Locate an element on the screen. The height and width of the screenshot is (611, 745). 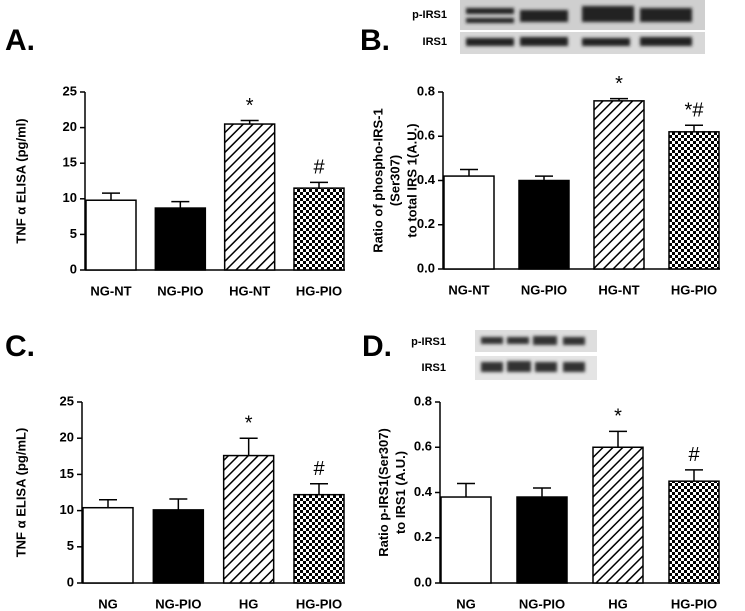
y-axis-label: TNF α ELISA (pg/mL) is located at coordinates (20, 493).